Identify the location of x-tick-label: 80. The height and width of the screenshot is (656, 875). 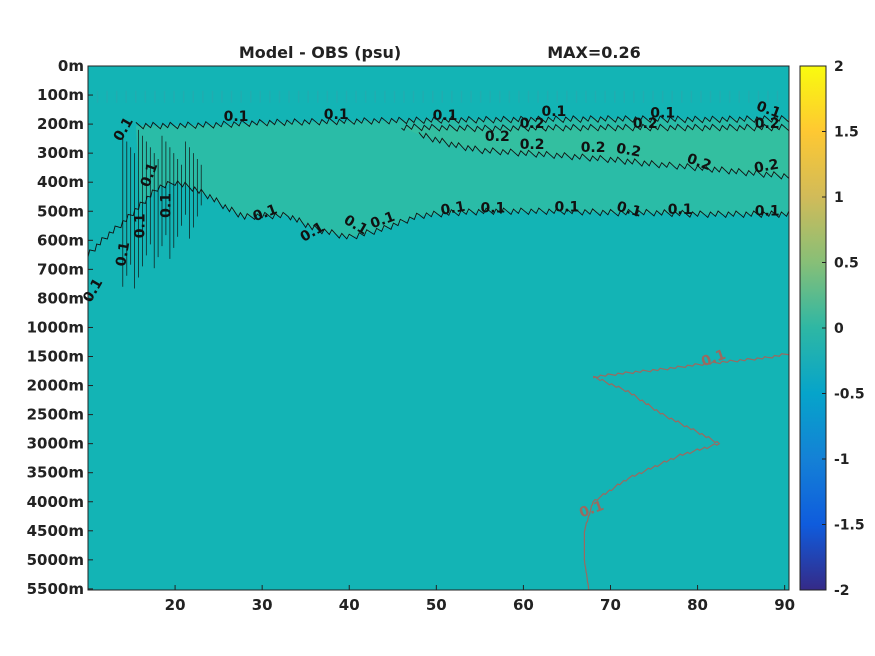
(697, 605).